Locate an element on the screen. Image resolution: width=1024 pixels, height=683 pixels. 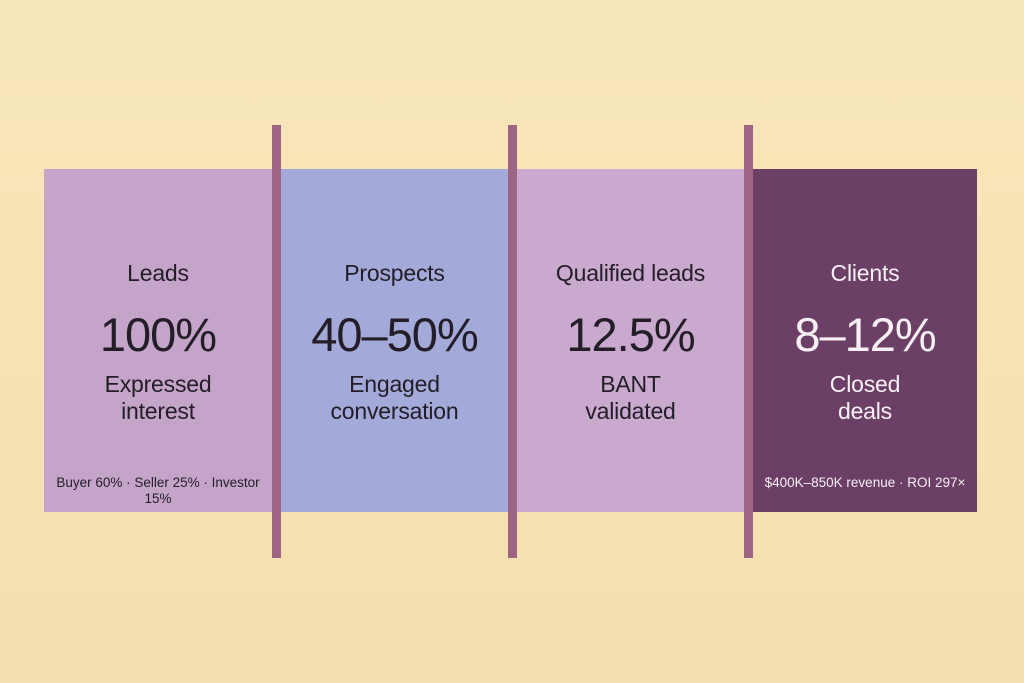
stage-label: Clients is located at coordinates (865, 273).